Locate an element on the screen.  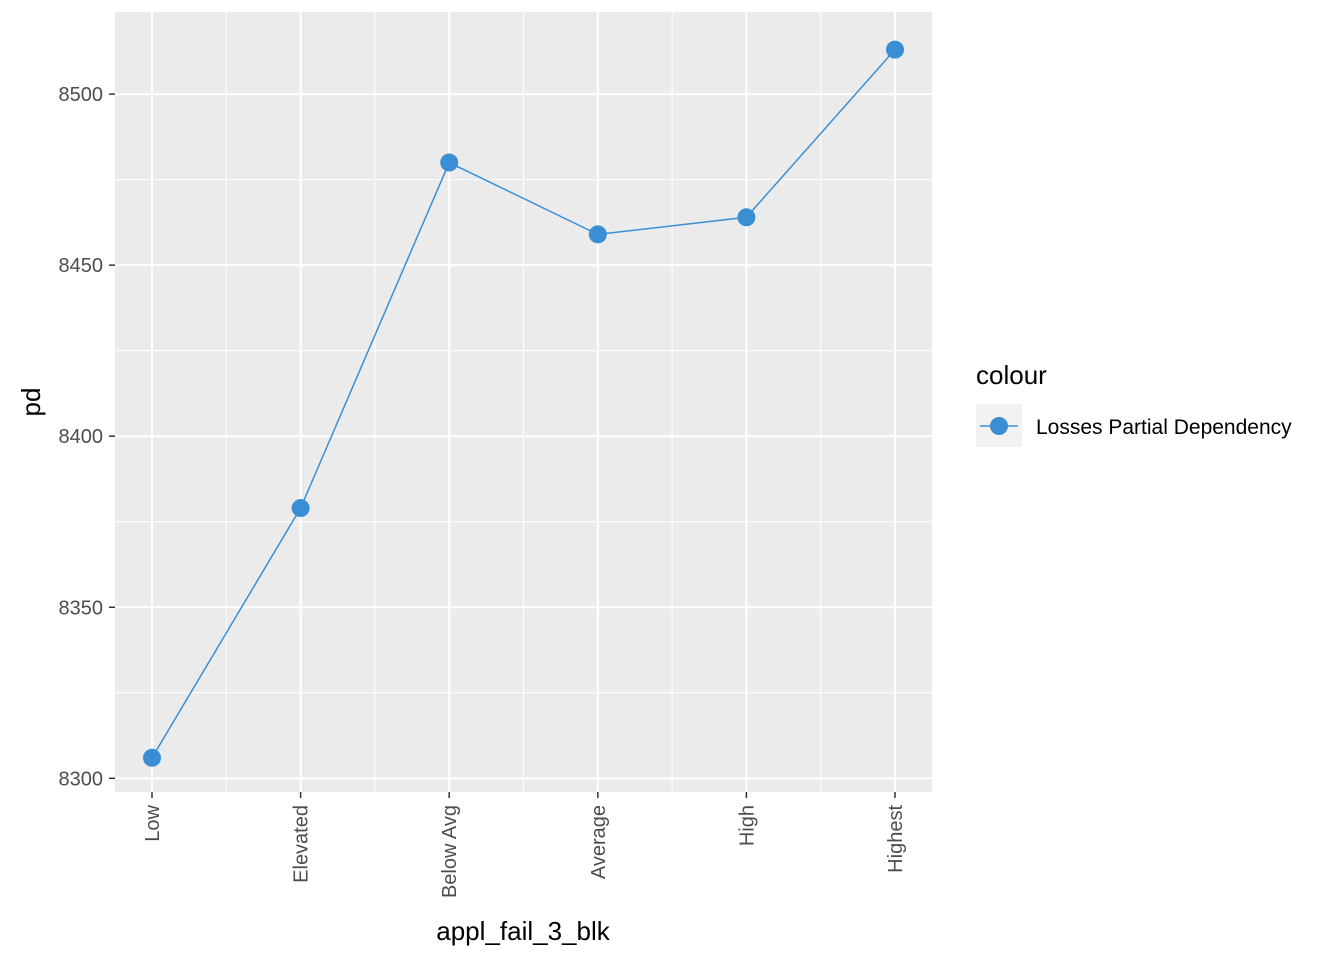
legend: colour Losses Partial Dependency is located at coordinates (1134, 403).